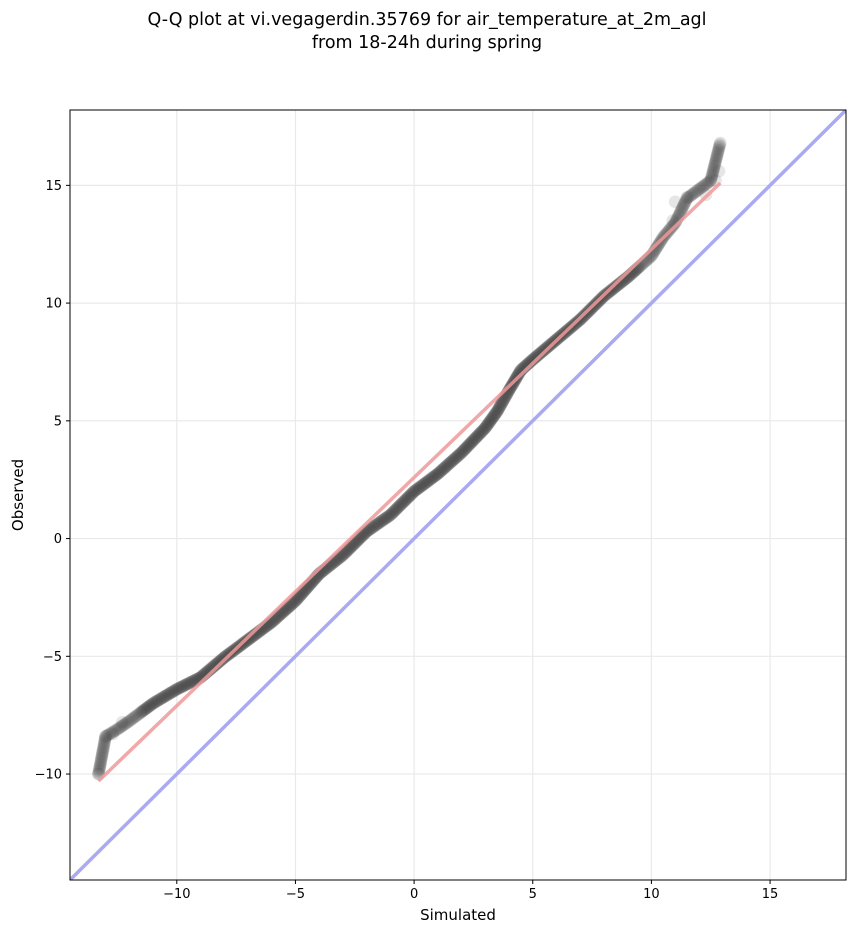 The image size is (854, 934). What do you see at coordinates (176, 894) in the screenshot?
I see `x-tick-label: −10` at bounding box center [176, 894].